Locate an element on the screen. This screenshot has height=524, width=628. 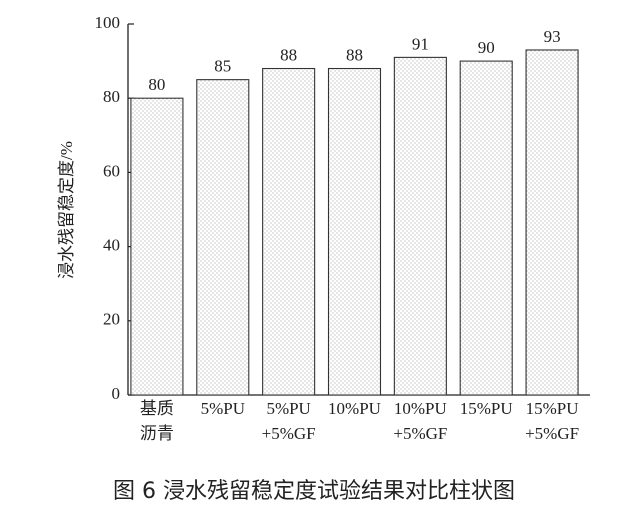
value-label: 90 is located at coordinates (486, 47).